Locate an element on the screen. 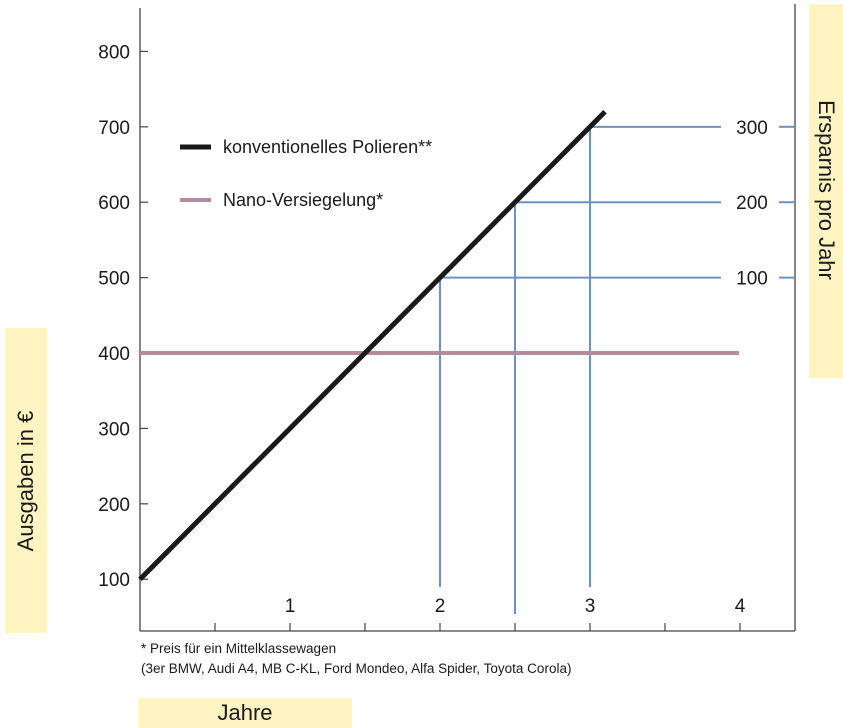 This screenshot has width=843, height=728. legend-label-polieren: konventionelles Polieren** is located at coordinates (327, 147).